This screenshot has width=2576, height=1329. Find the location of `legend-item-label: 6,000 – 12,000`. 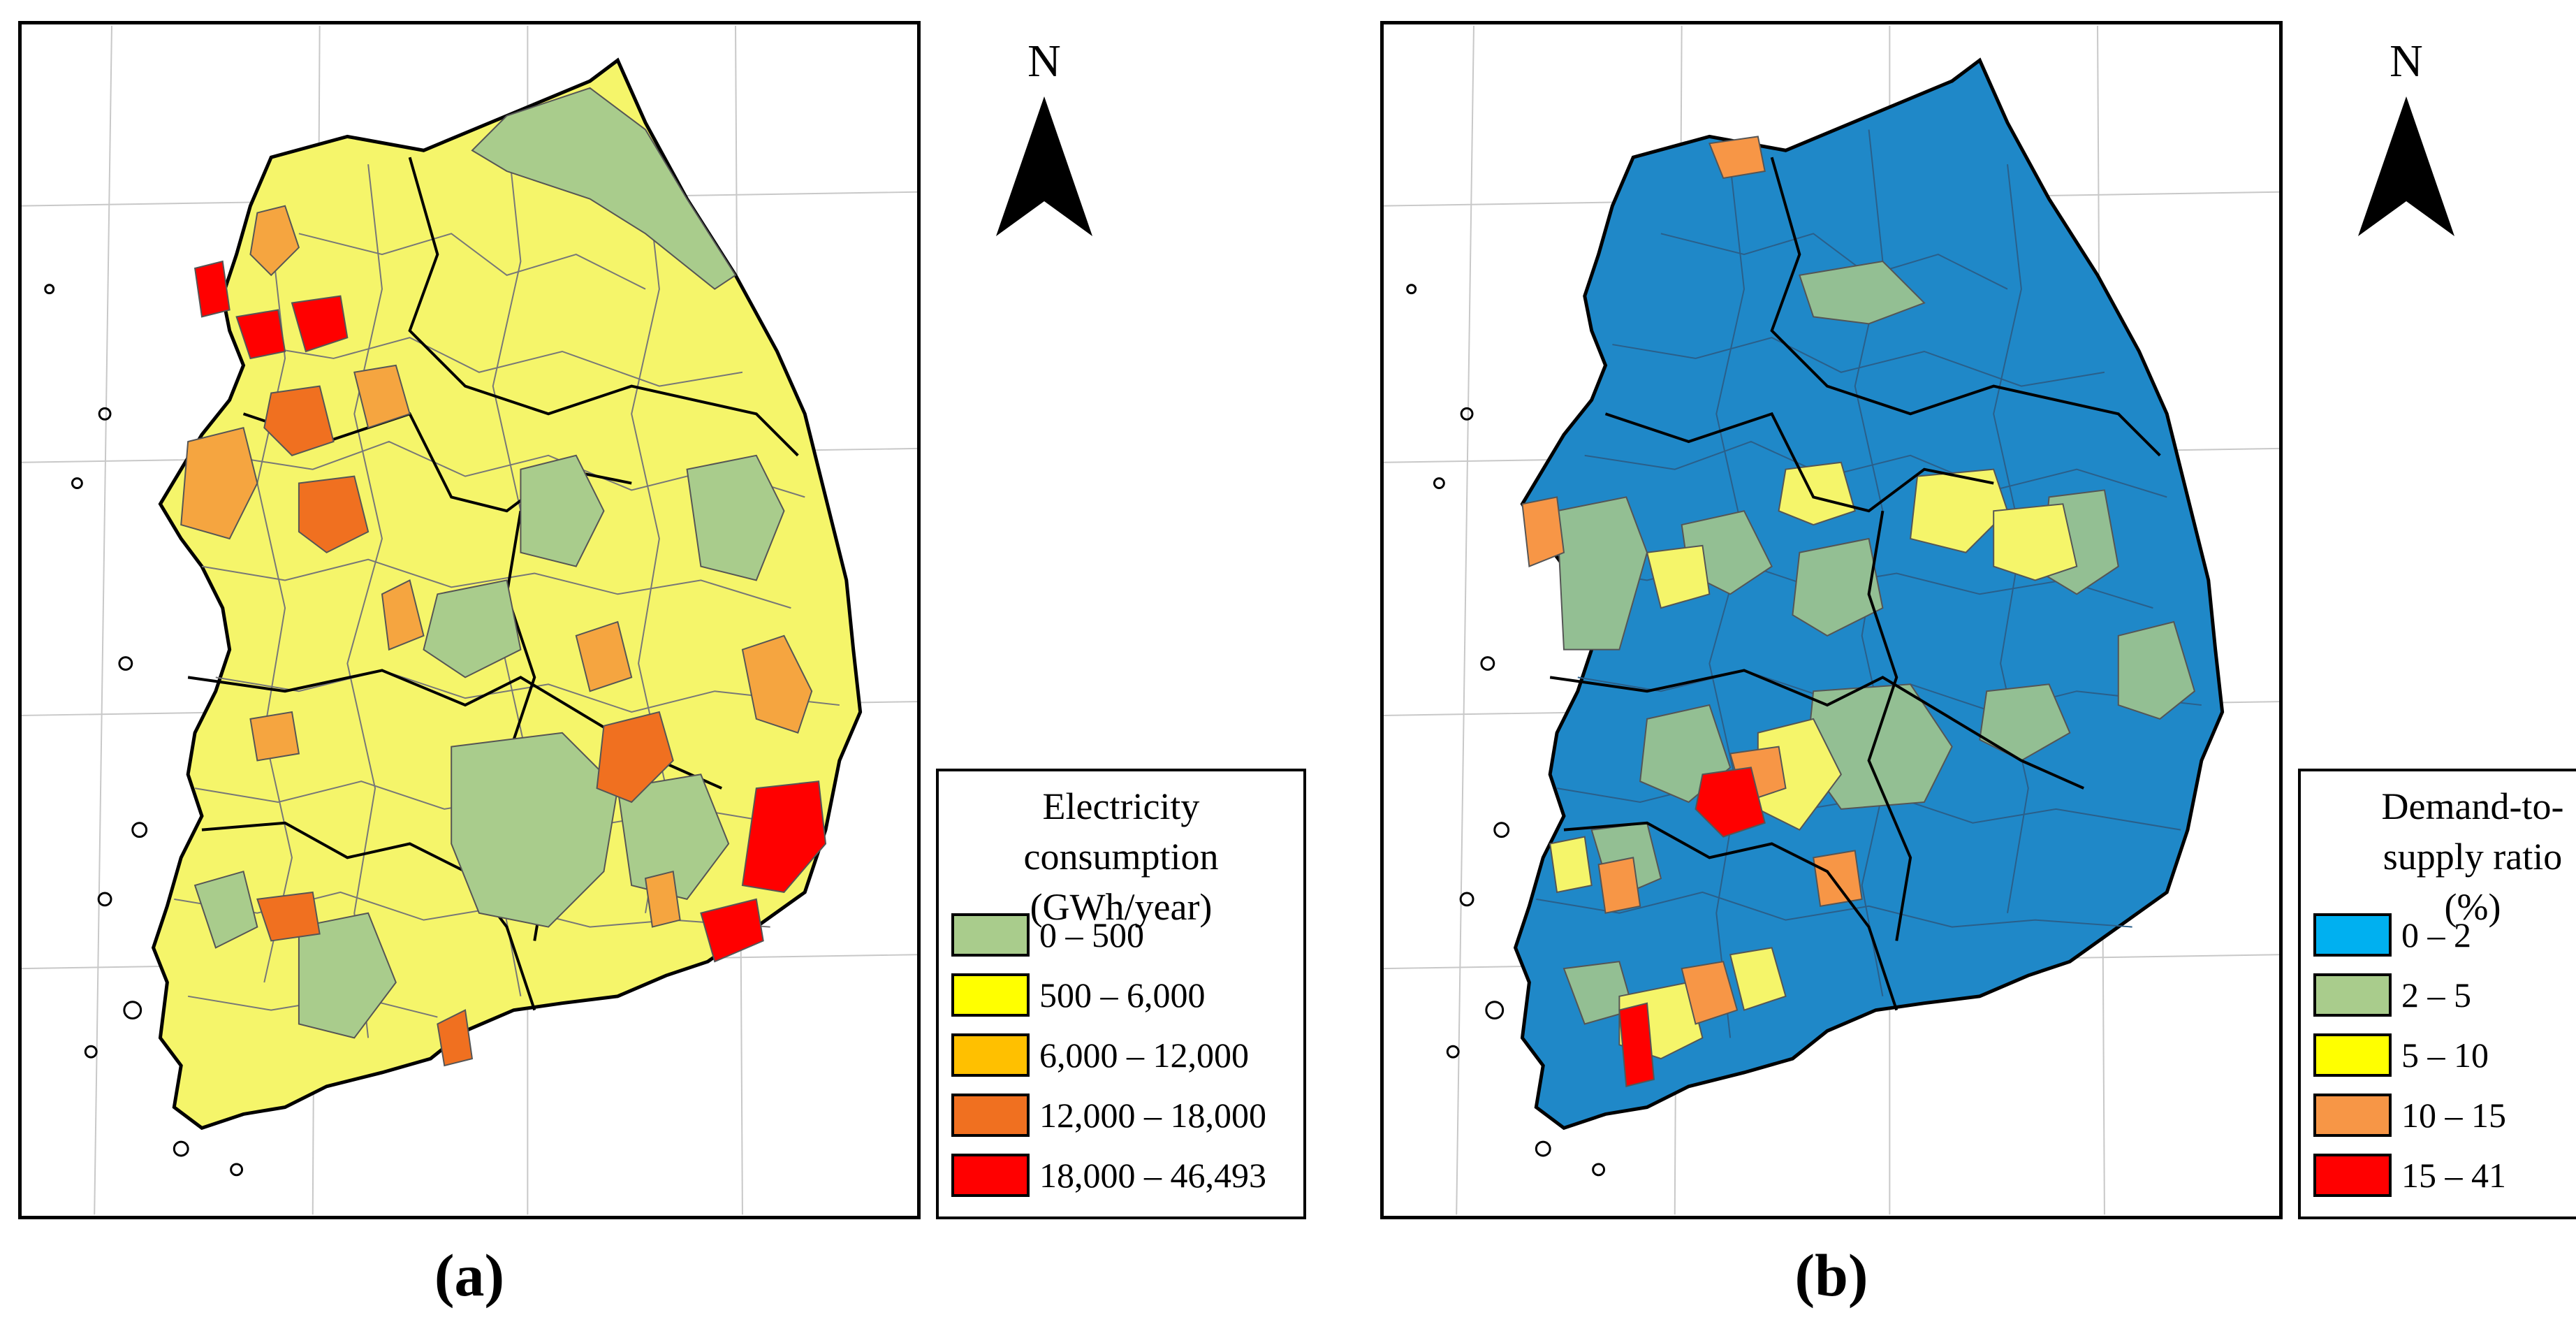

legend-item-label: 6,000 – 12,000 is located at coordinates (1144, 1055).